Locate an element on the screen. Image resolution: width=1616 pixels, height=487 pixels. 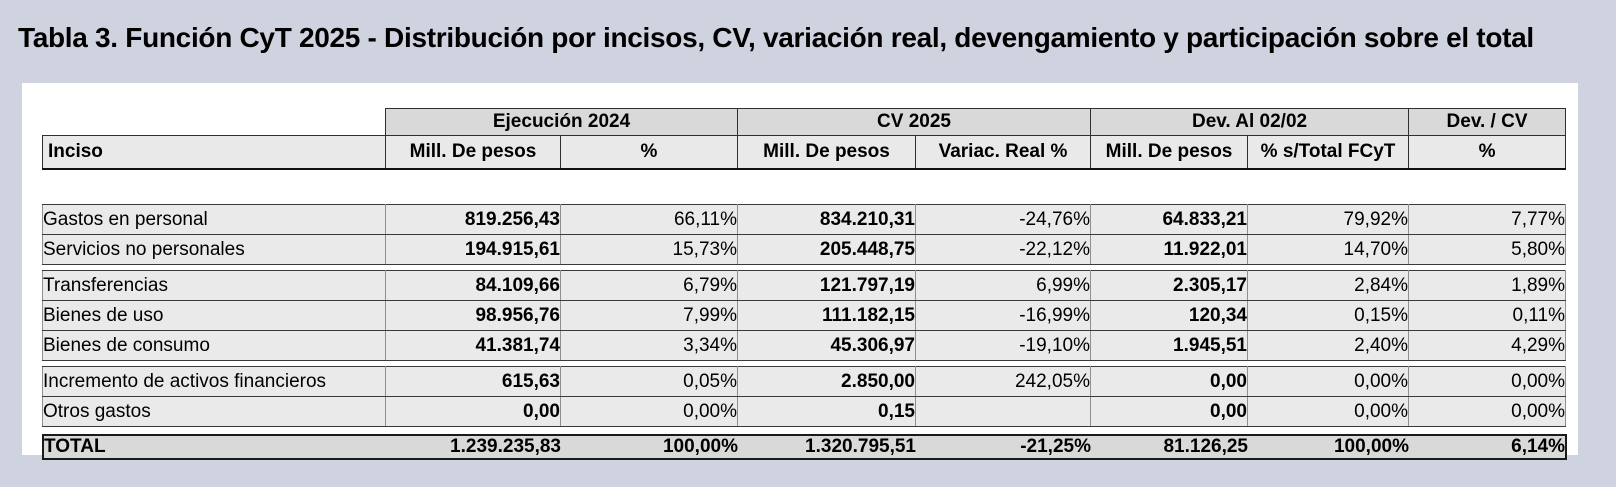
row-label: Transferencias is located at coordinates (214, 285).